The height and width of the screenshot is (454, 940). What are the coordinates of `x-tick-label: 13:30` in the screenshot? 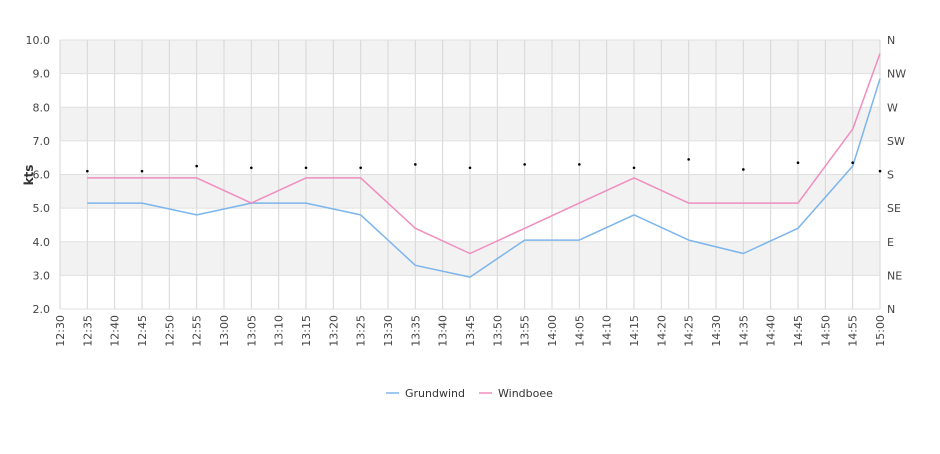 It's located at (388, 331).